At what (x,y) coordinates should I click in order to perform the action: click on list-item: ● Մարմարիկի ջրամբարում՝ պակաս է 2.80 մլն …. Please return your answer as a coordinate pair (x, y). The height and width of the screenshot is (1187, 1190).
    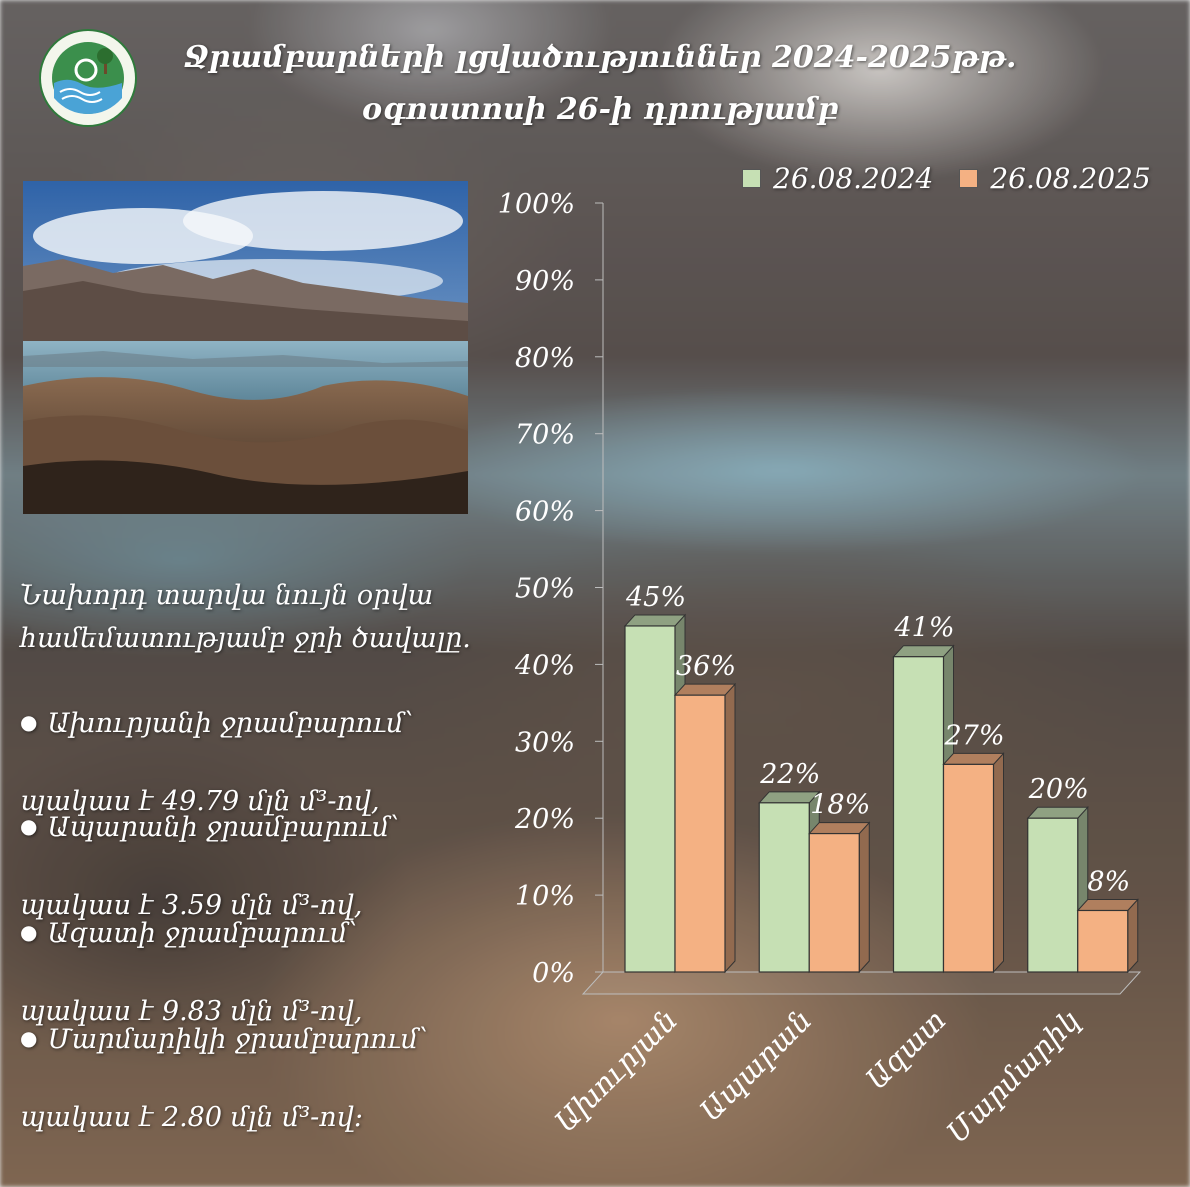
    Looking at the image, I should click on (255, 1088).